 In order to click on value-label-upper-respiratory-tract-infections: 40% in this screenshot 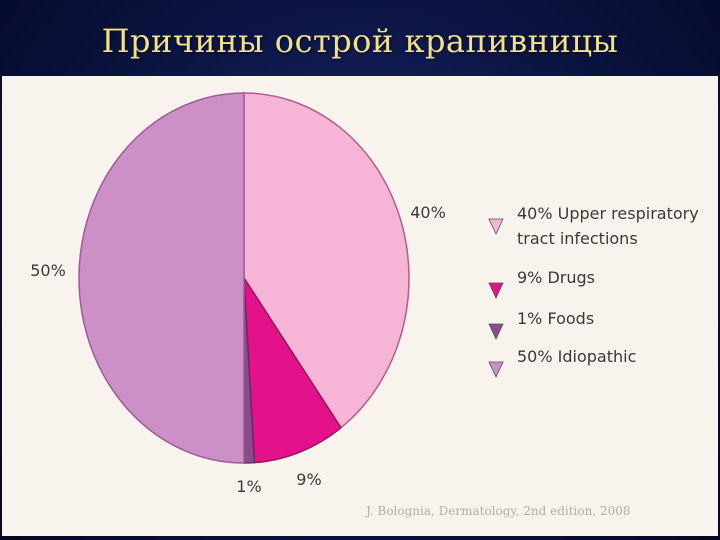, I will do `click(428, 212)`.